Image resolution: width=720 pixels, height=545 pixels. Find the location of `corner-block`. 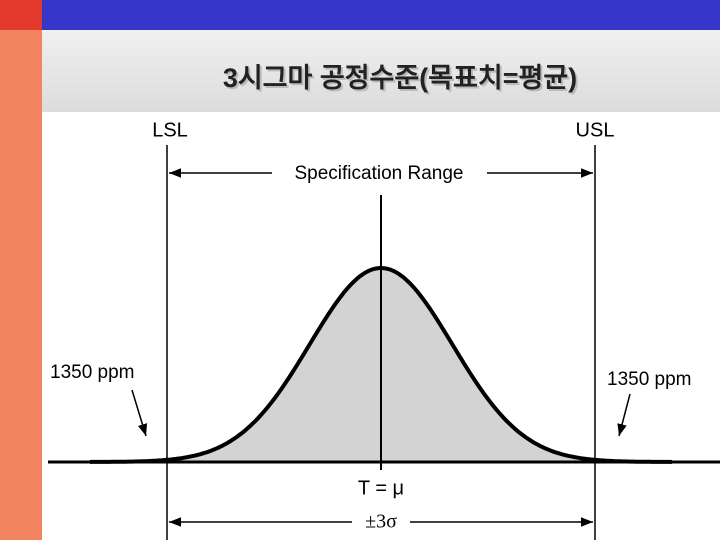

corner-block is located at coordinates (21, 15).